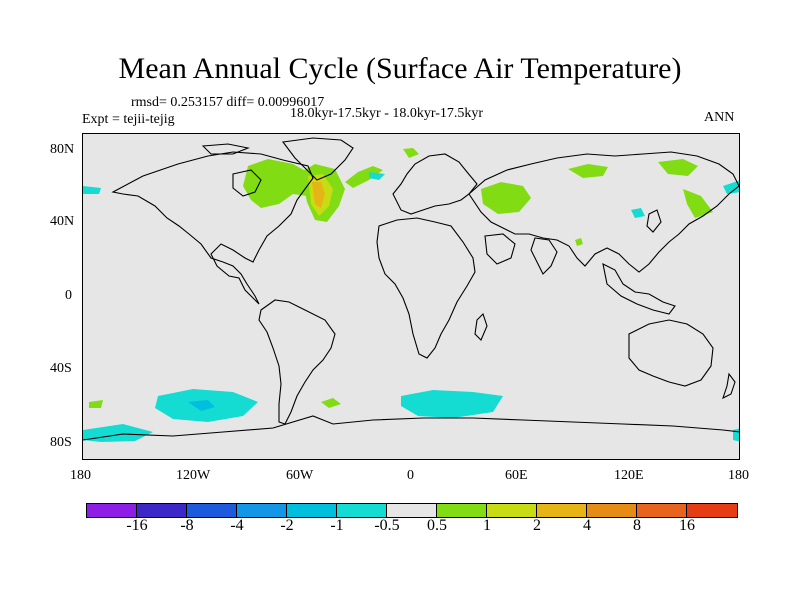  Describe the element at coordinates (237, 525) in the screenshot. I see `colorbar-label: -4` at that location.